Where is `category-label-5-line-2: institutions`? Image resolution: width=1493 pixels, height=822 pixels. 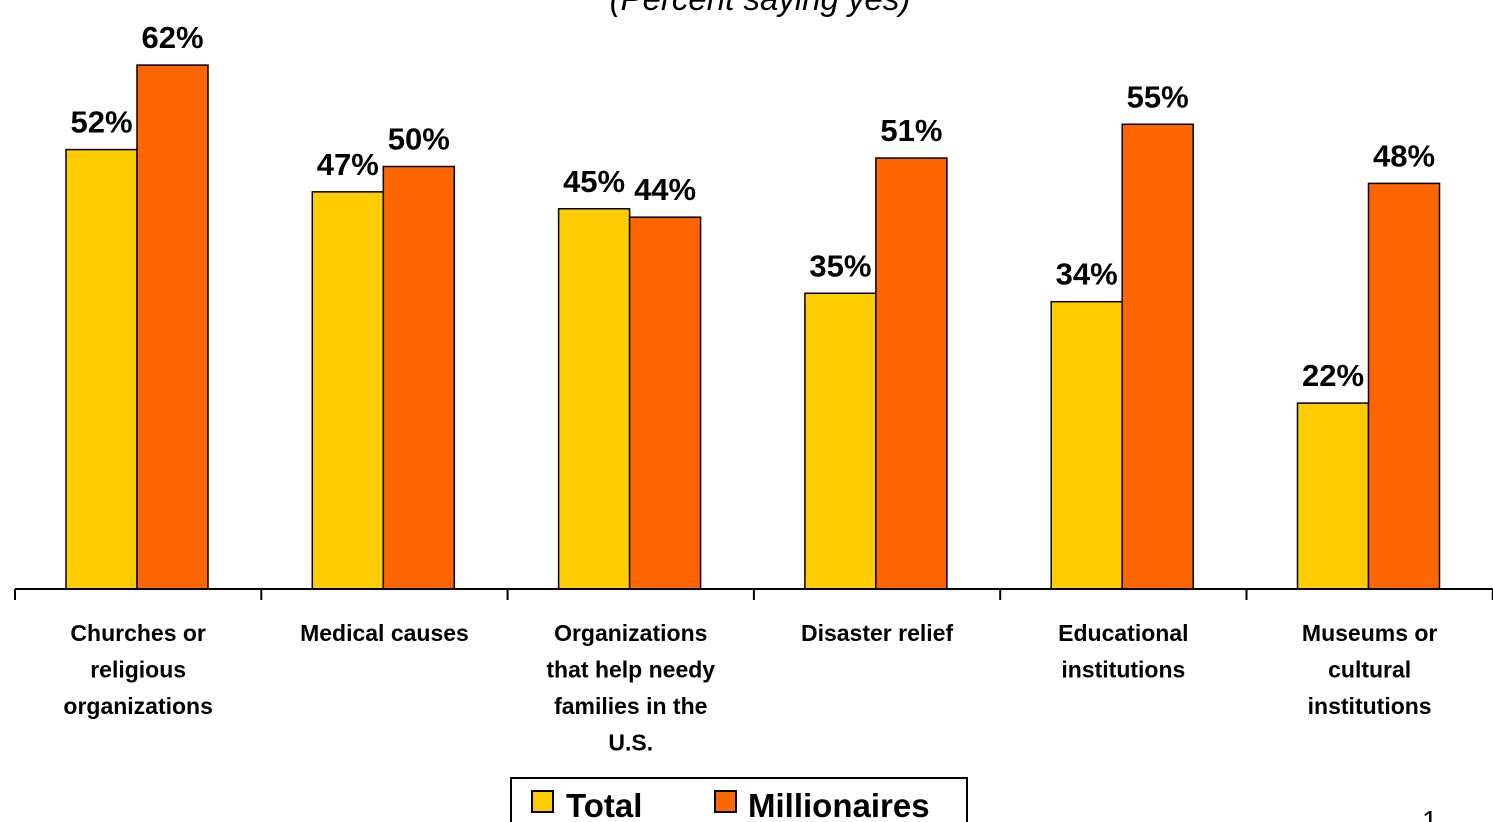
category-label-5-line-2: institutions is located at coordinates (1370, 706).